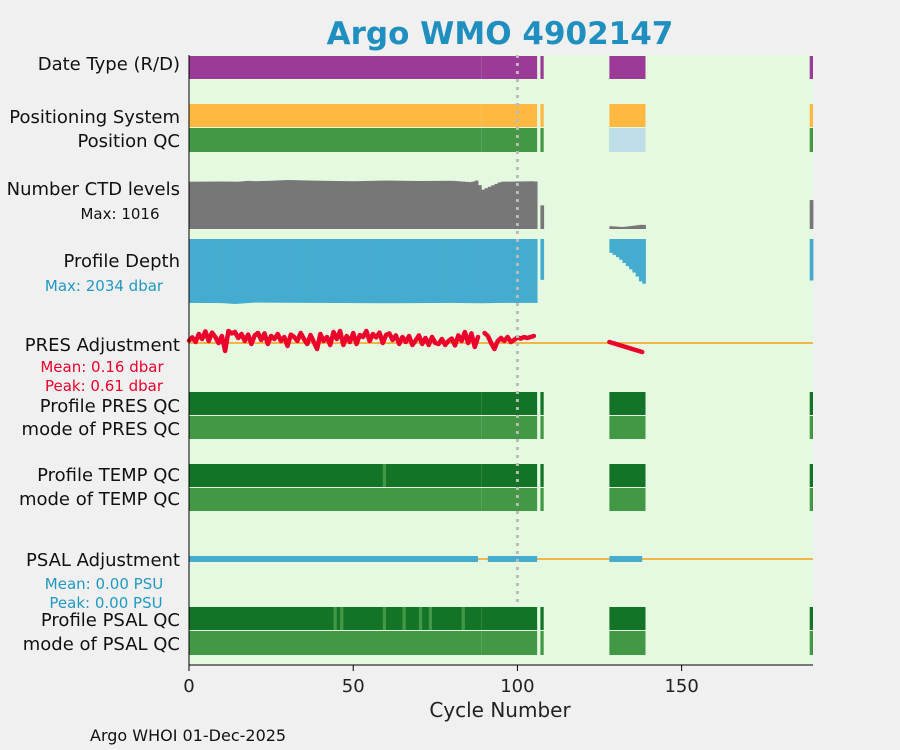 The width and height of the screenshot is (900, 750). What do you see at coordinates (627, 643) in the screenshot?
I see `mode-psal-qc-bar` at bounding box center [627, 643].